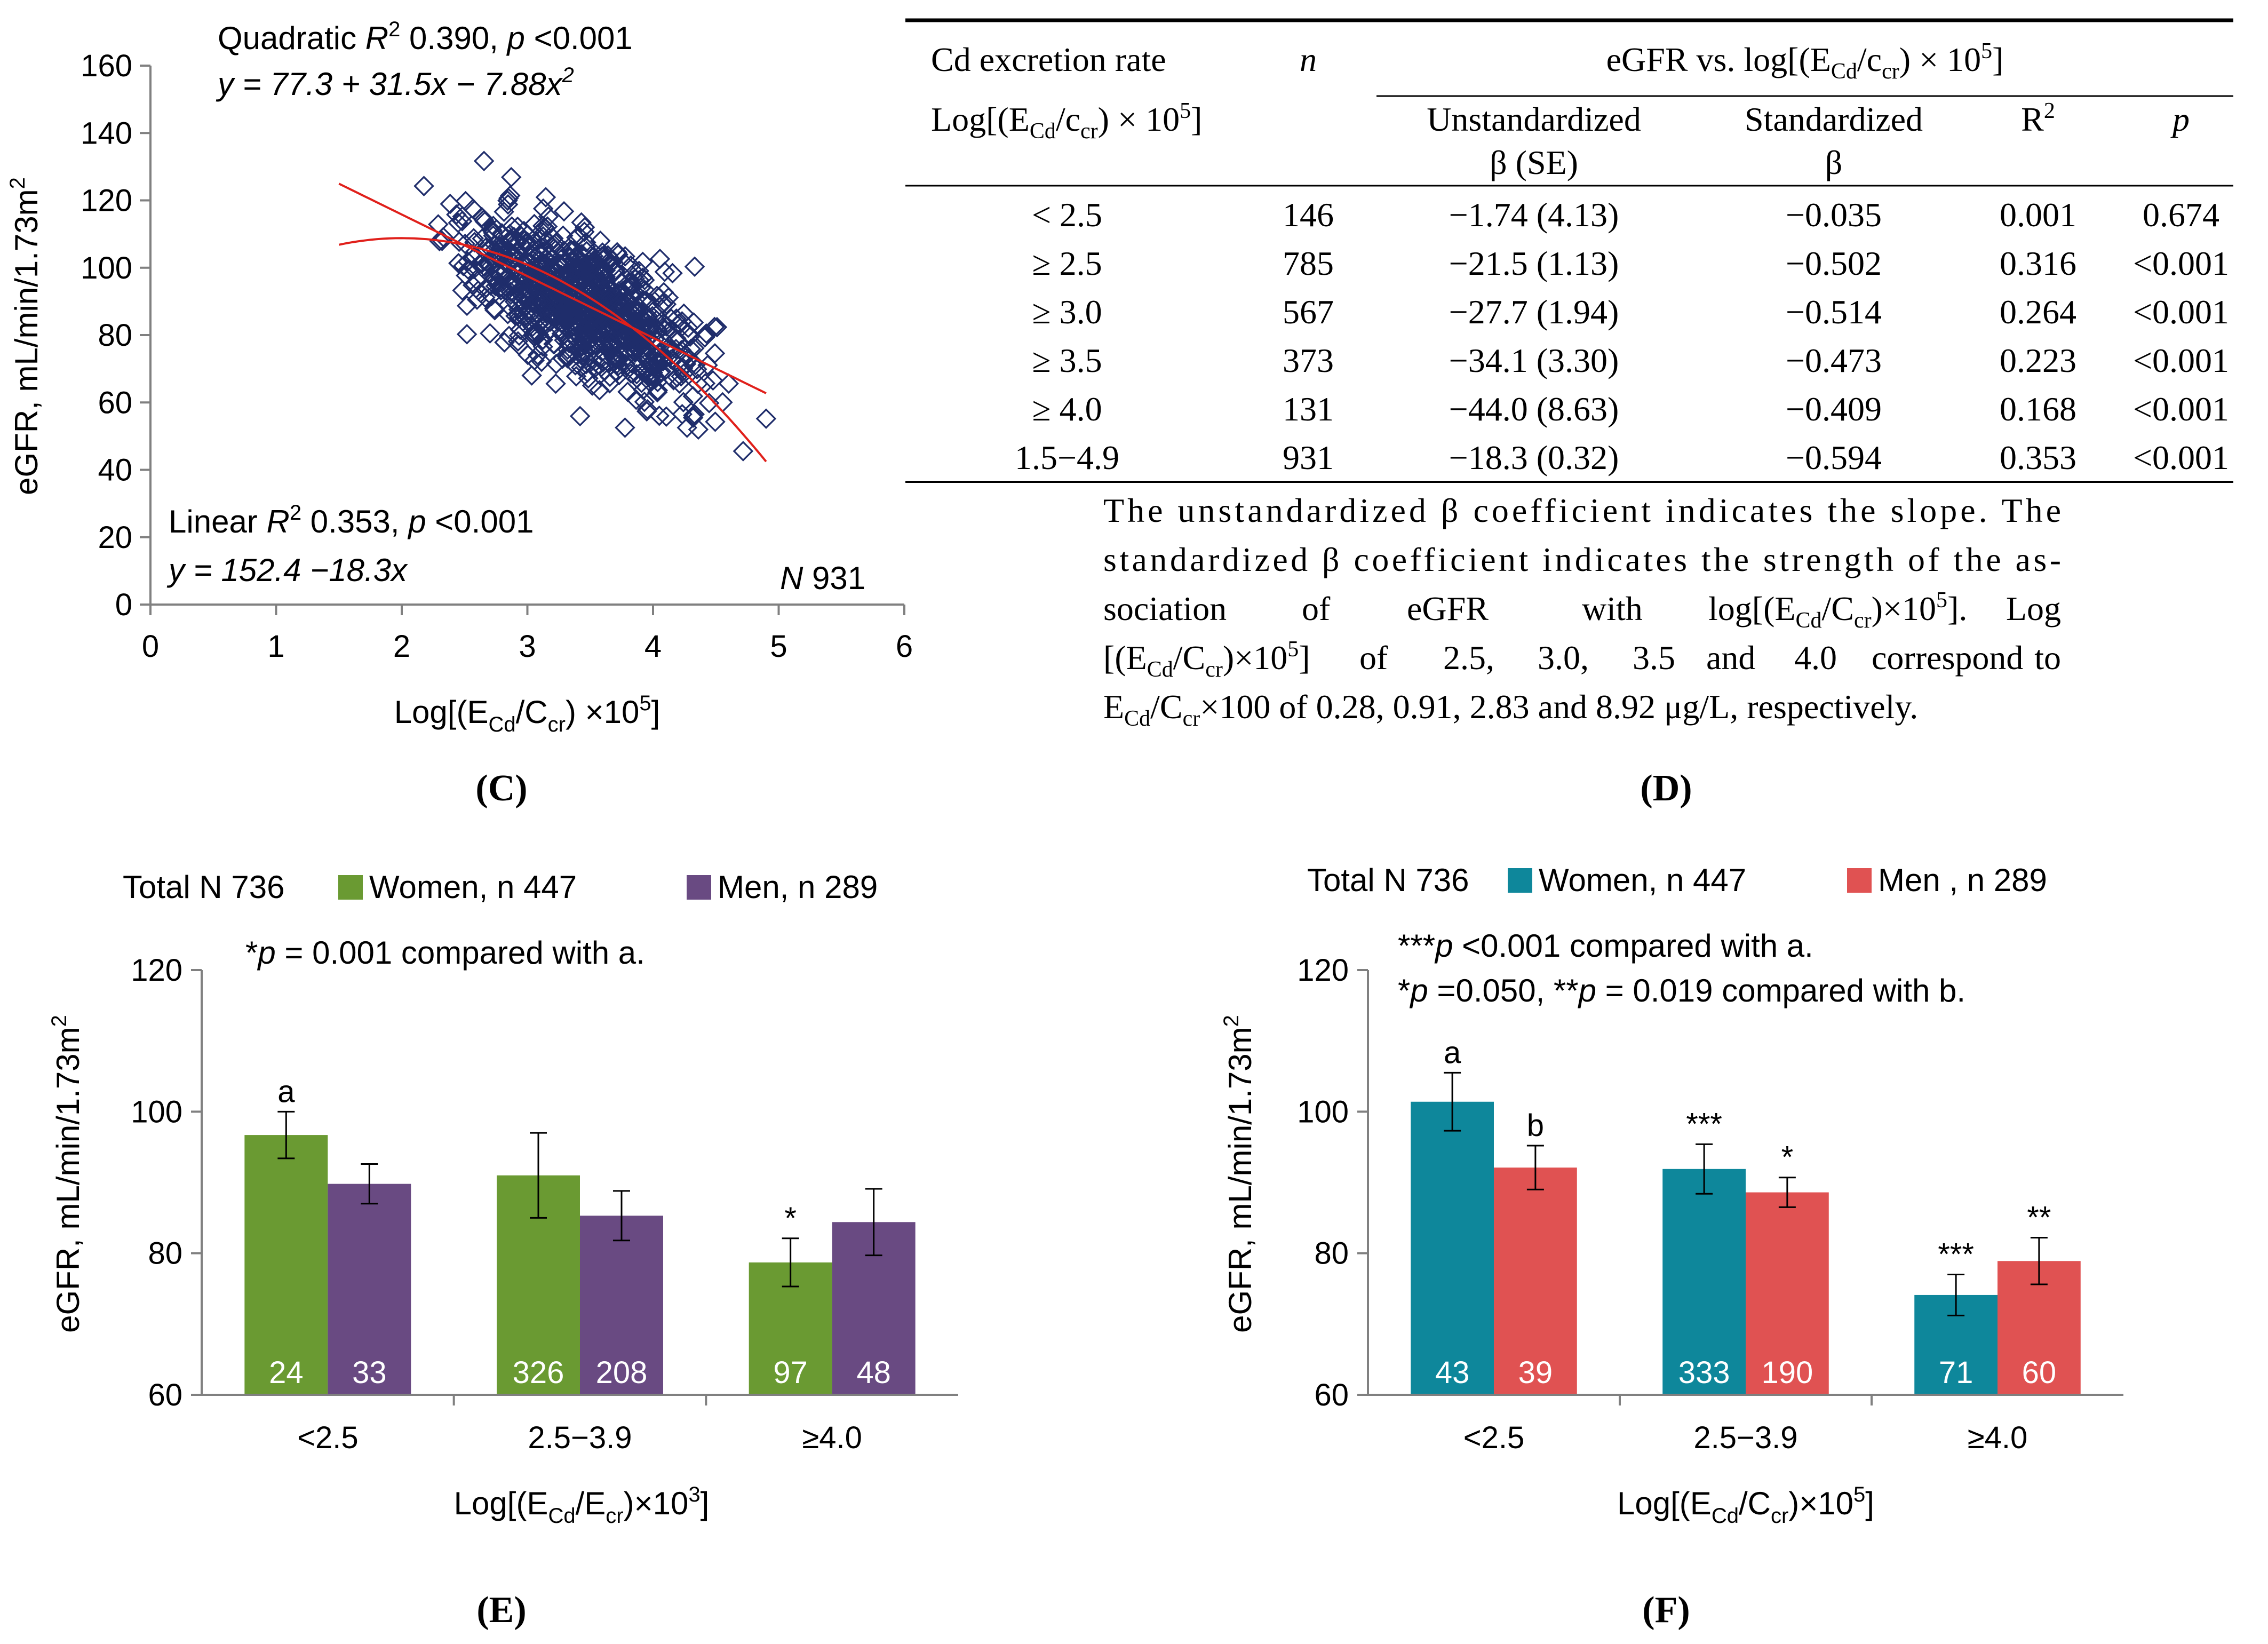  Describe the element at coordinates (614, 1516) in the screenshot. I see `e-x-sub2: cr` at that location.